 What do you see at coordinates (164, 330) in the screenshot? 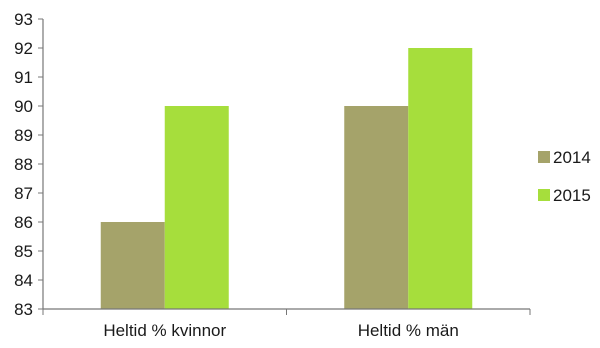
I see `x-category-label: Heltid % kvinnor` at bounding box center [164, 330].